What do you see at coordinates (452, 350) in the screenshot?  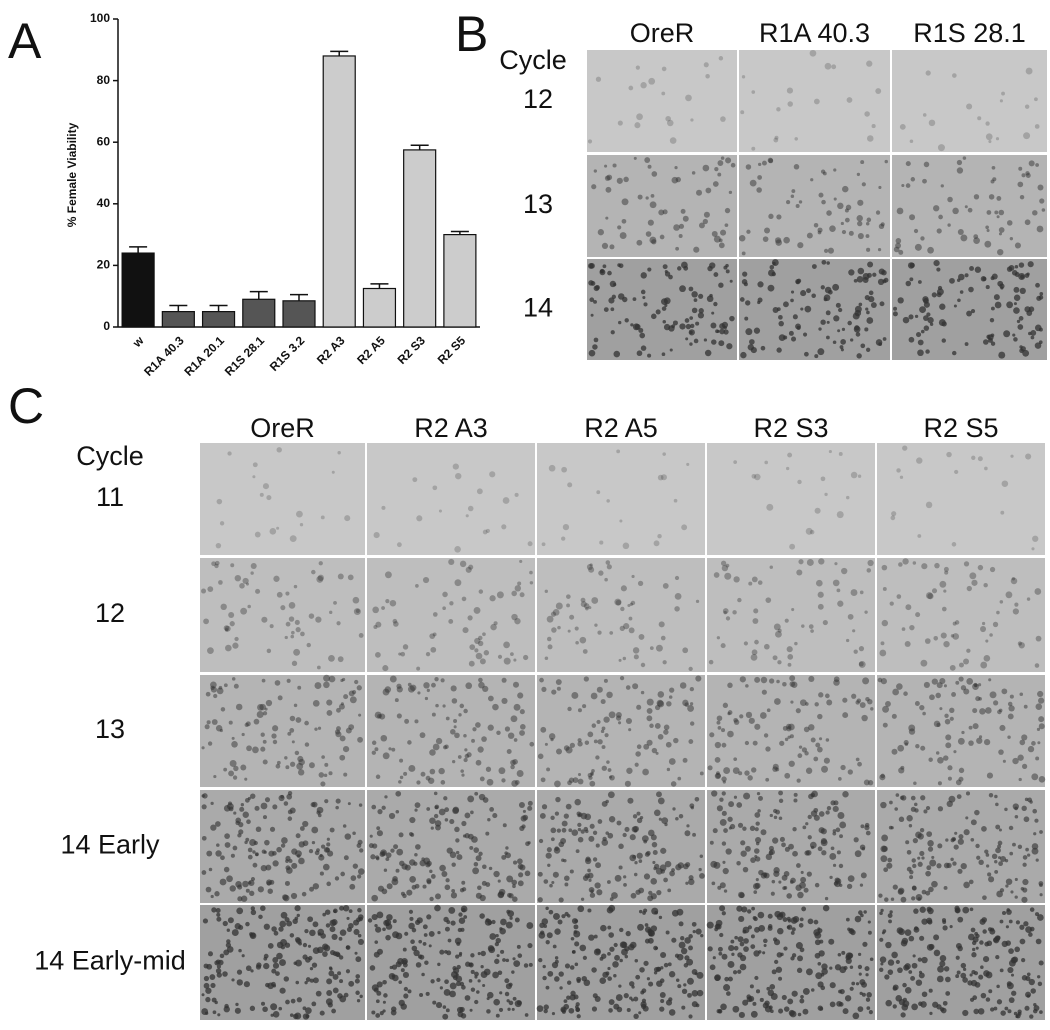 I see `x-tick-label: R2 S5` at bounding box center [452, 350].